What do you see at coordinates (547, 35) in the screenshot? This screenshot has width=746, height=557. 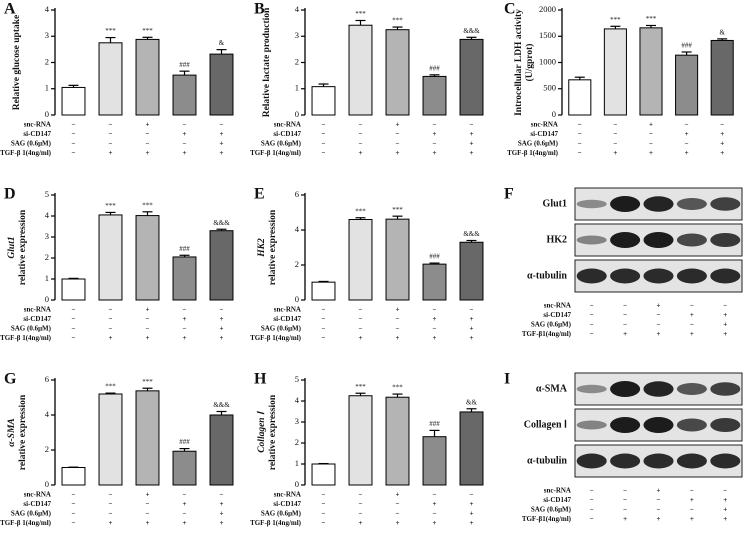 I see `y-tick-label: 1500` at bounding box center [547, 35].